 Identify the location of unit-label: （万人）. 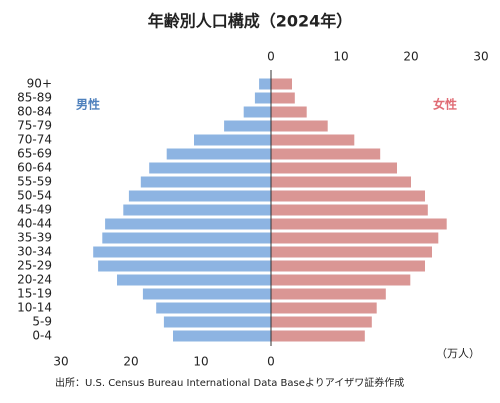
(458, 353).